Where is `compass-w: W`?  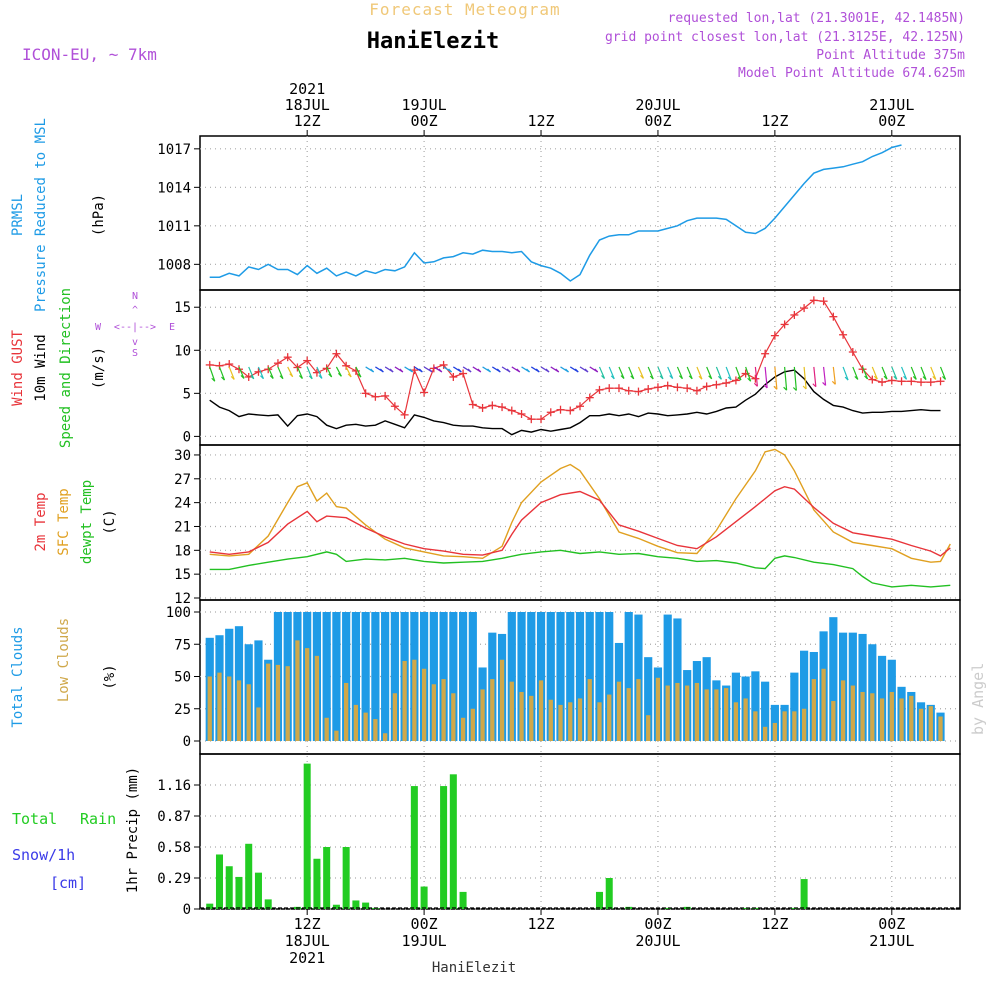
compass-w: W is located at coordinates (98, 327).